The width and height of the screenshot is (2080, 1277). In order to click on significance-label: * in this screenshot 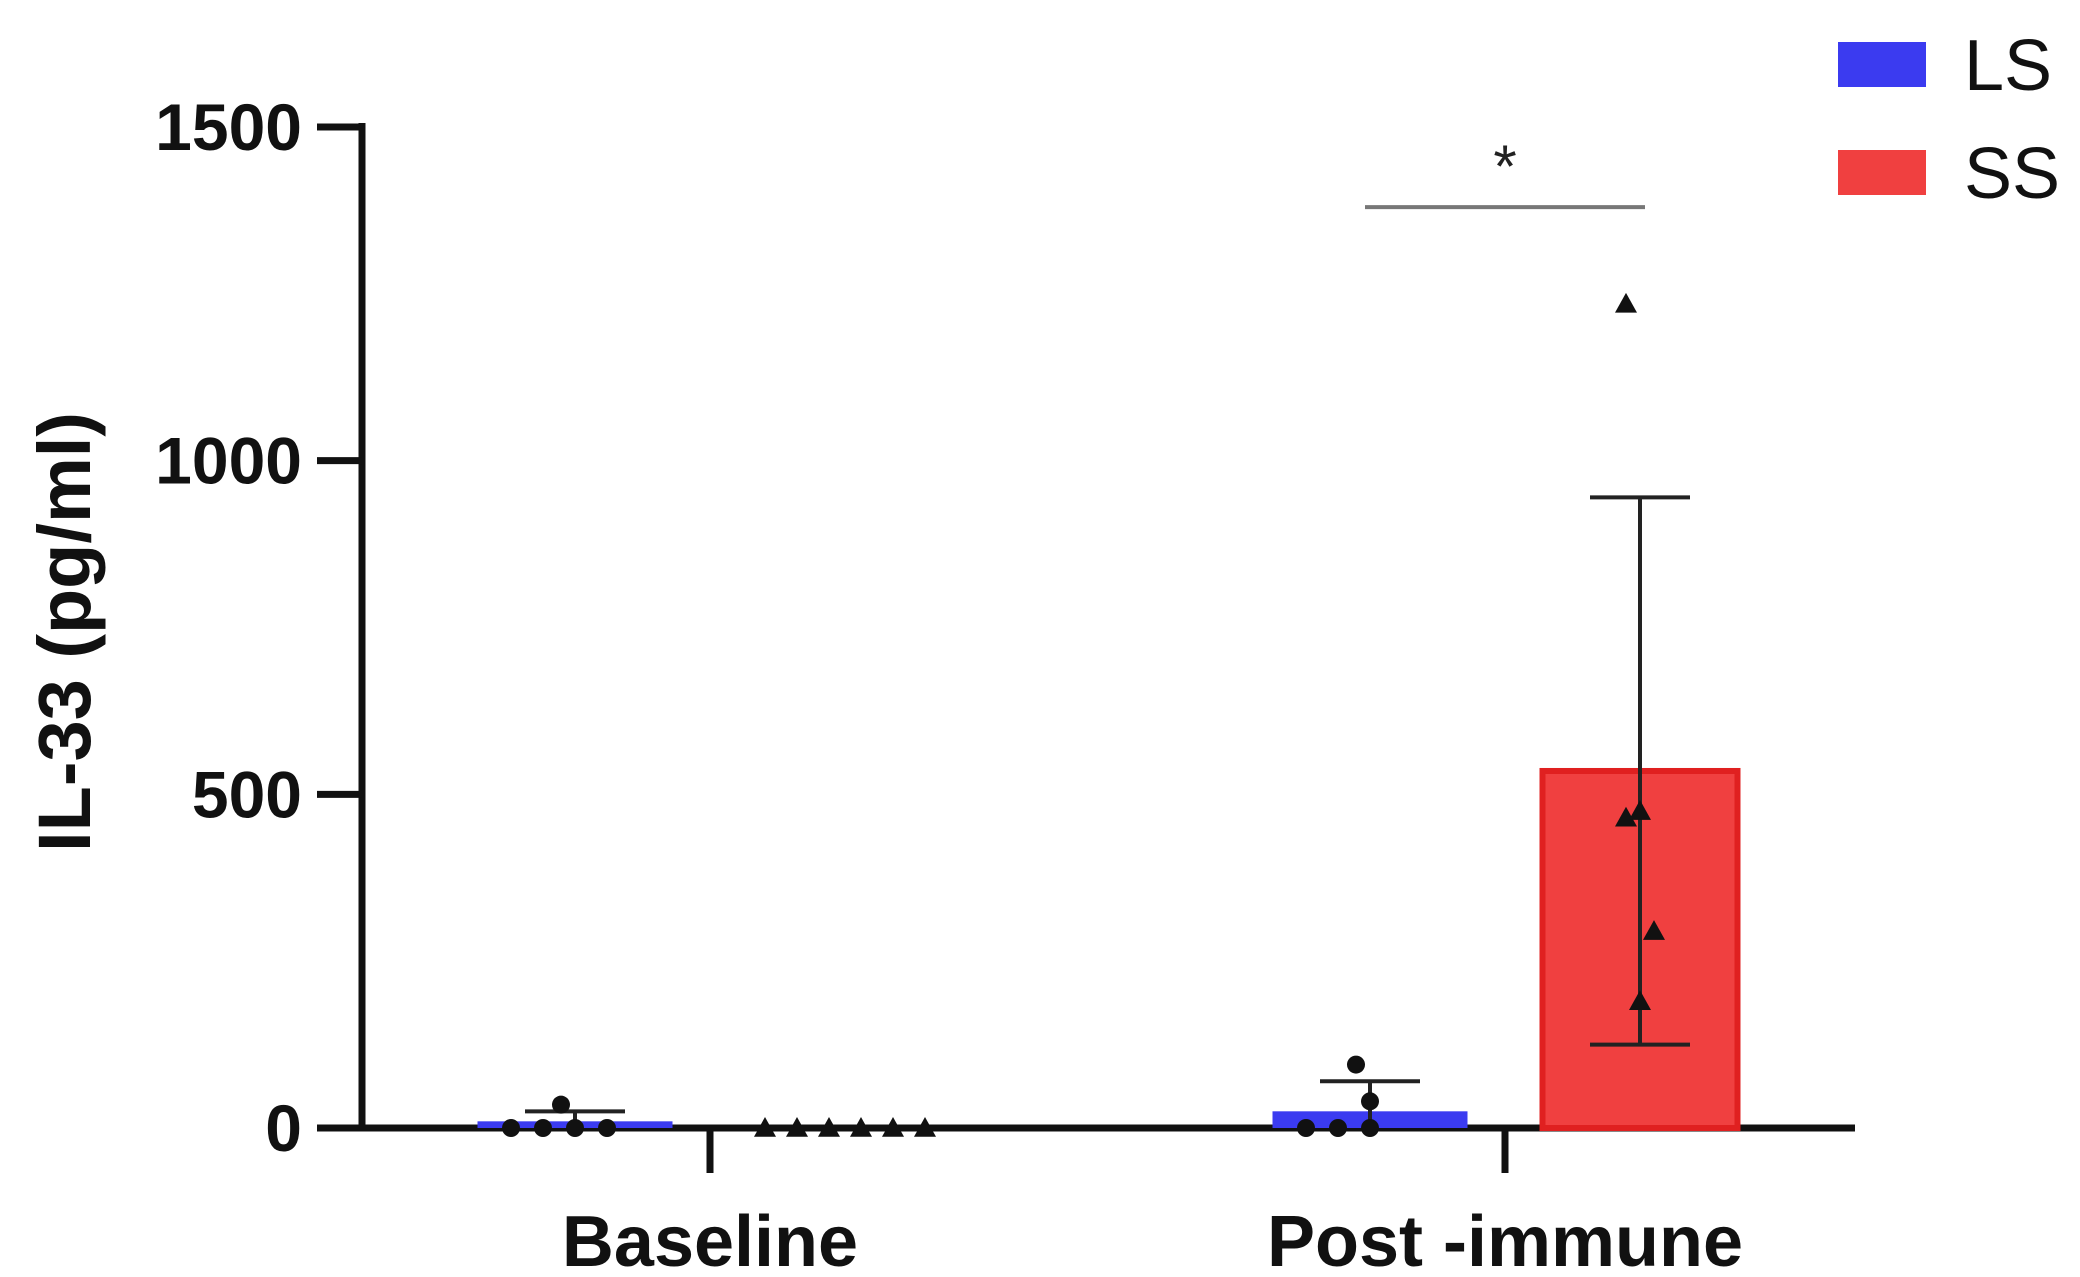, I will do `click(1504, 166)`.